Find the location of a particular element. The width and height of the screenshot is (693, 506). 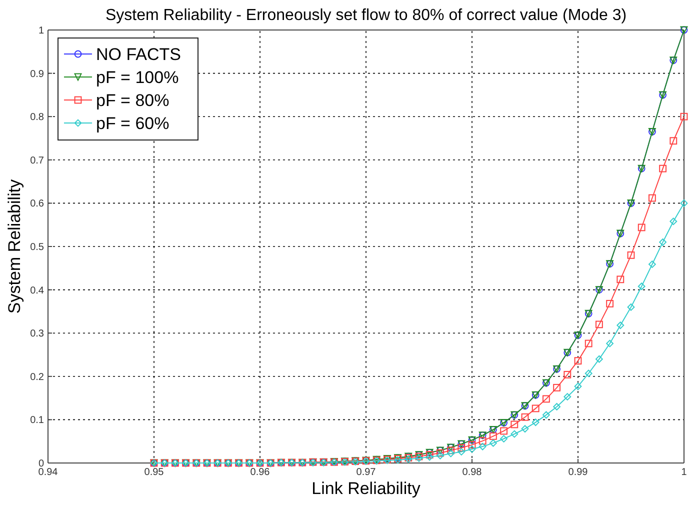

y-tick-label: 0.5 is located at coordinates (37, 247).